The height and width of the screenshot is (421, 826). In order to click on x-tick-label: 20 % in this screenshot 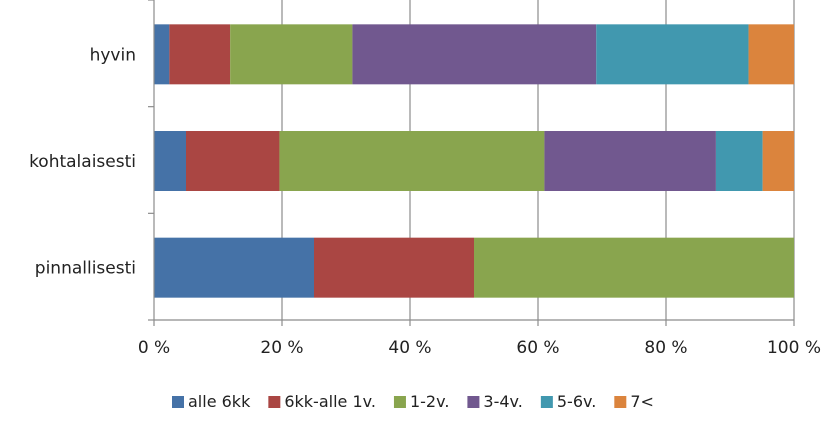, I will do `click(281, 348)`.